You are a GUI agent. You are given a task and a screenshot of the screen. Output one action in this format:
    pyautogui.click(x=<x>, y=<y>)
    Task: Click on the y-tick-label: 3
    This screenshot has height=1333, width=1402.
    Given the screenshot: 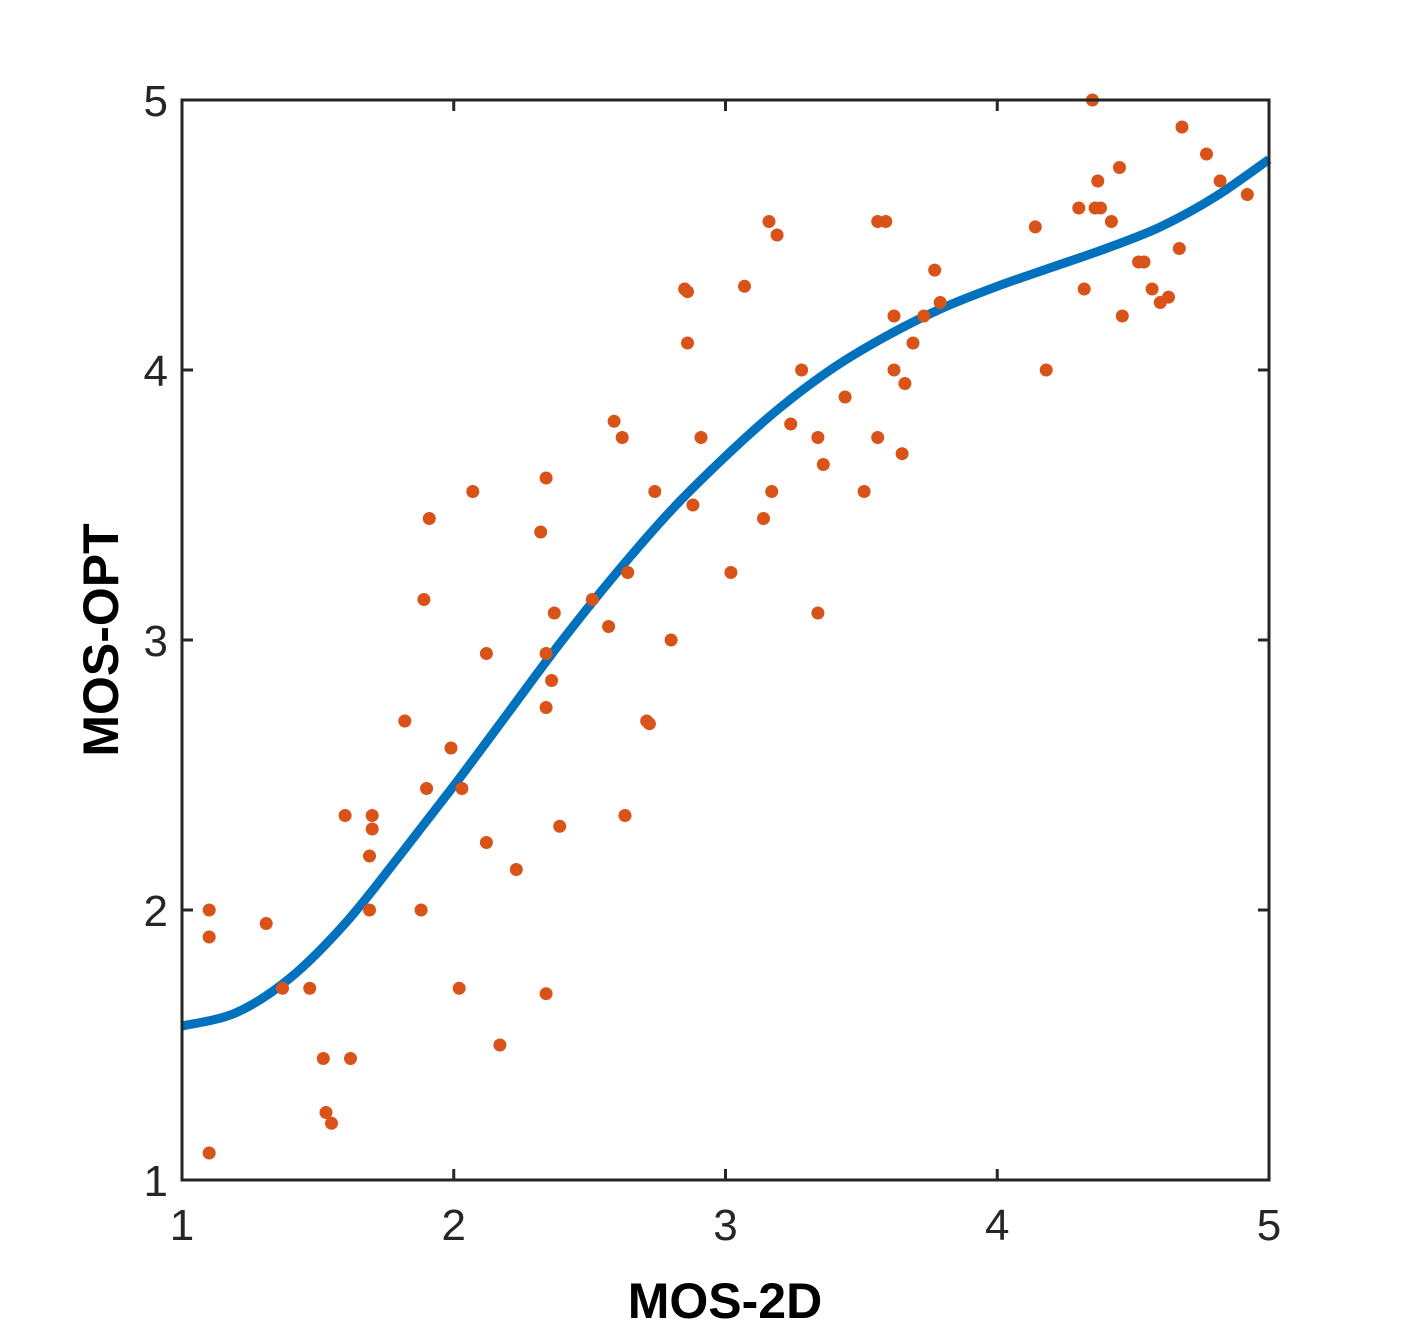 What is the action you would take?
    pyautogui.click(x=156, y=641)
    